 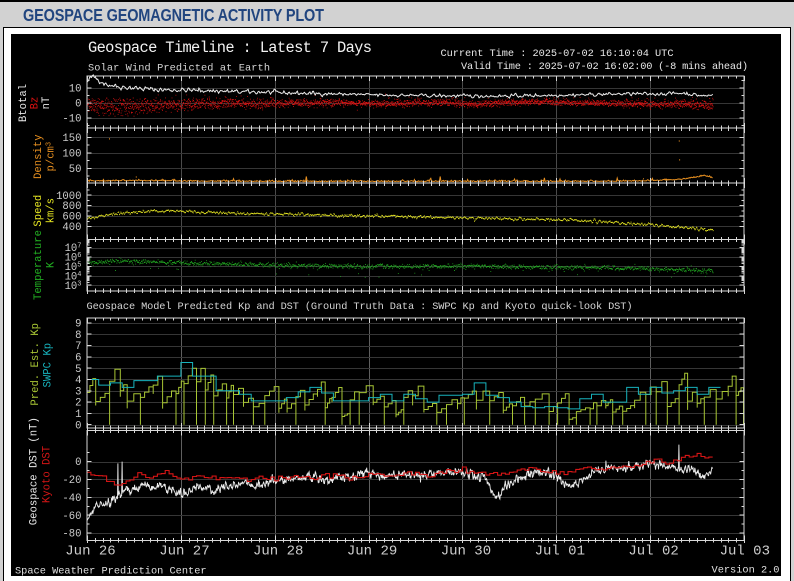 What do you see at coordinates (230, 48) in the screenshot?
I see `svg-text:Geospace Timeline : Latest 7 D: Geospace Timeline : Latest 7 Days` at bounding box center [230, 48].